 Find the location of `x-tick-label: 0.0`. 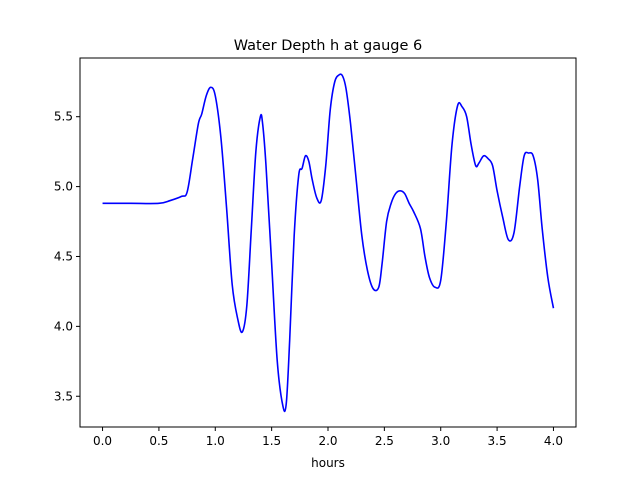

x-tick-label: 0.0 is located at coordinates (102, 441).